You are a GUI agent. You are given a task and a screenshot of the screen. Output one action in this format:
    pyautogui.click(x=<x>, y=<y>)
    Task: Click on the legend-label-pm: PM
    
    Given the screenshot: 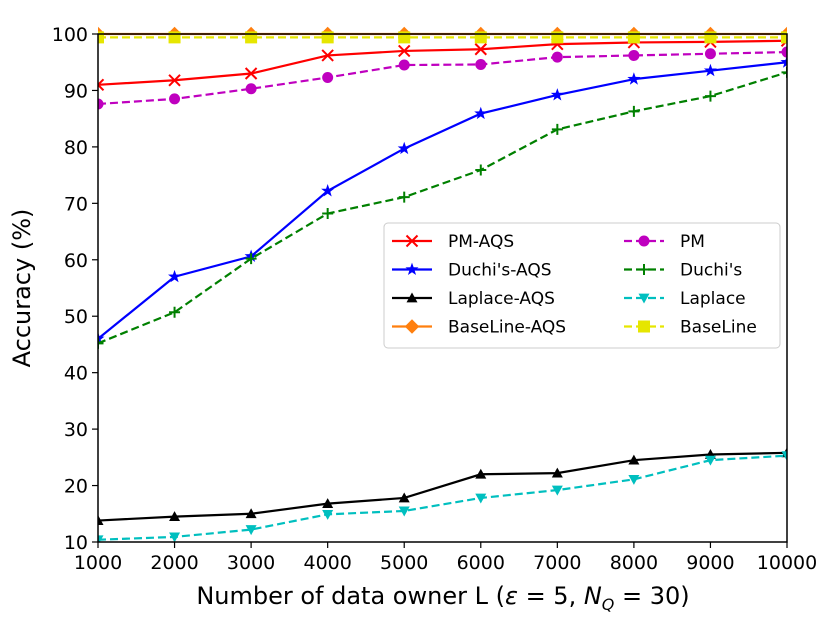 What is the action you would take?
    pyautogui.click(x=692, y=242)
    